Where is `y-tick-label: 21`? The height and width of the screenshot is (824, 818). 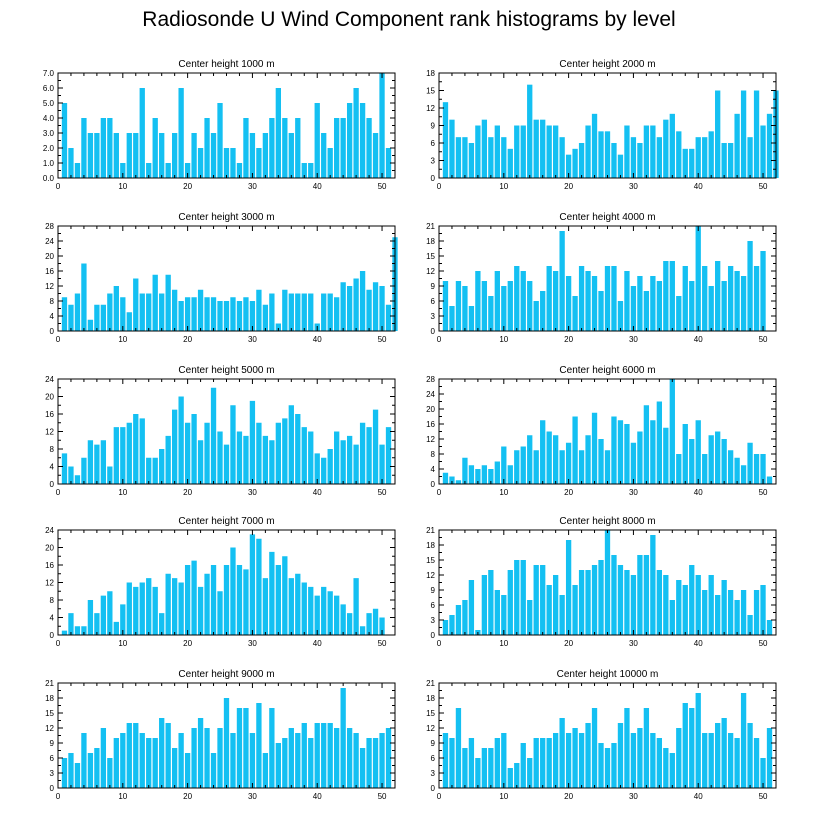
y-tick-label: 21 is located at coordinates (430, 530).